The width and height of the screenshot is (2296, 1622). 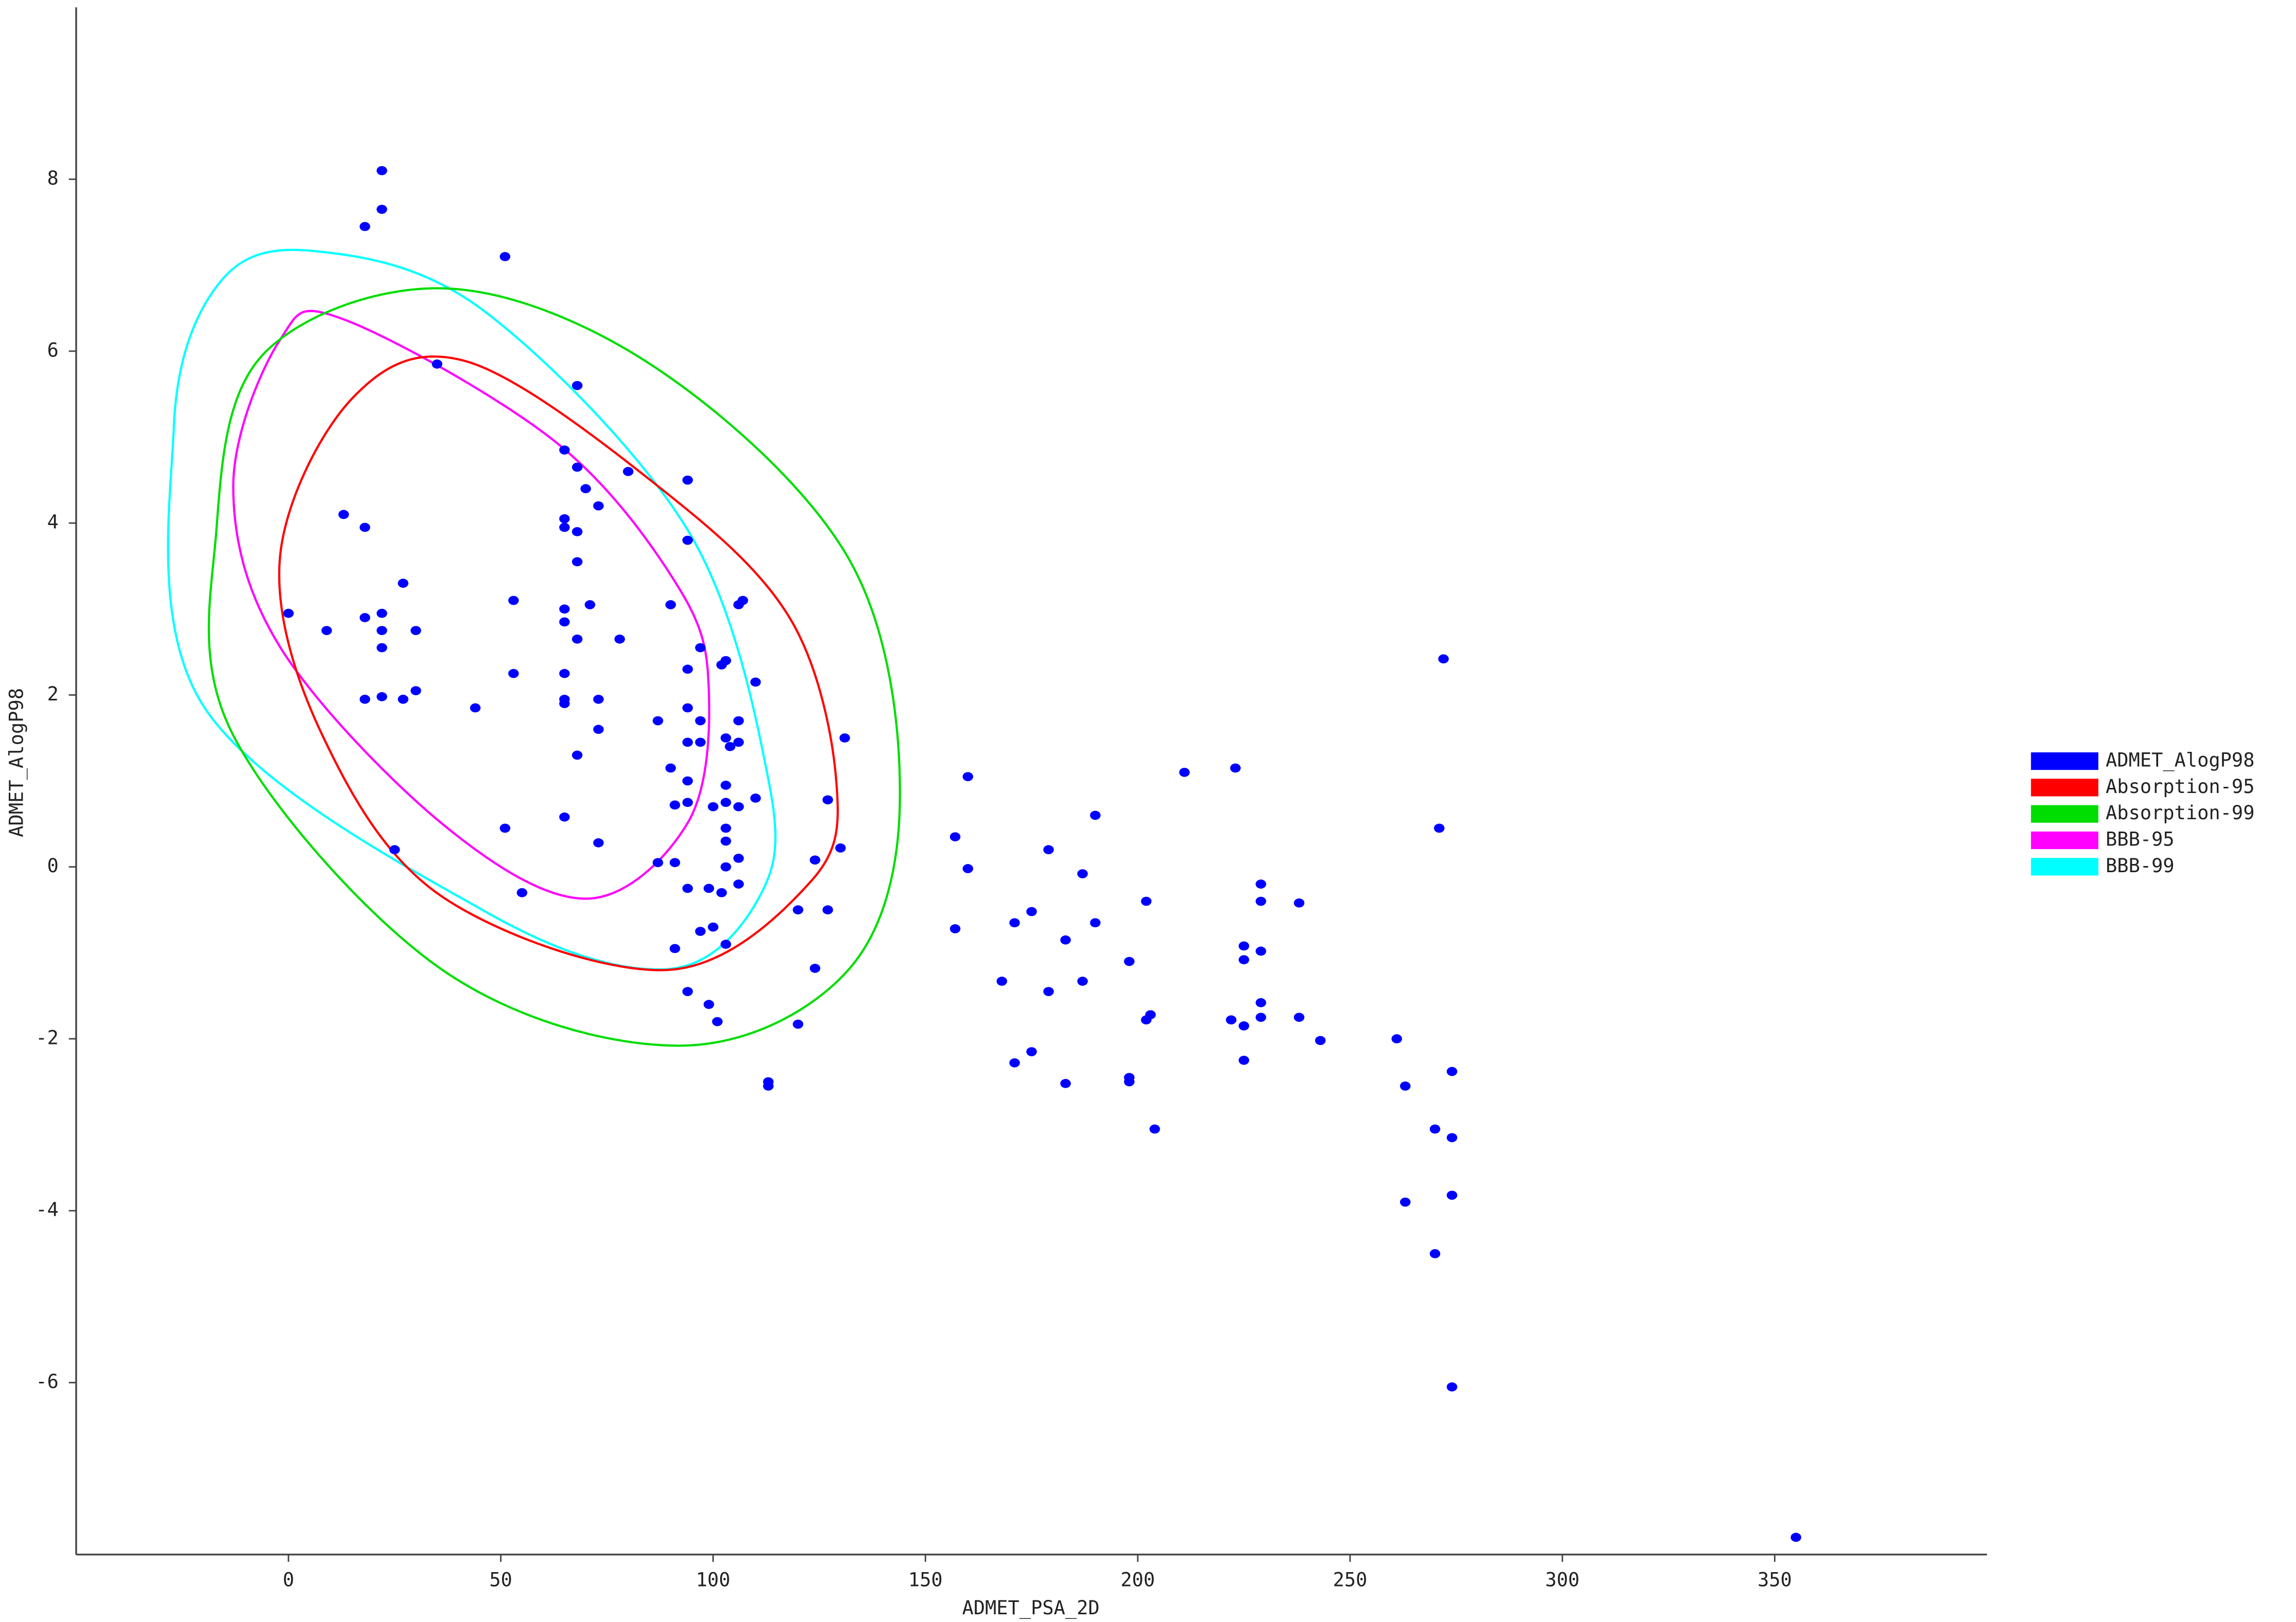 I want to click on x-tick-label: 200, so click(x=1138, y=1580).